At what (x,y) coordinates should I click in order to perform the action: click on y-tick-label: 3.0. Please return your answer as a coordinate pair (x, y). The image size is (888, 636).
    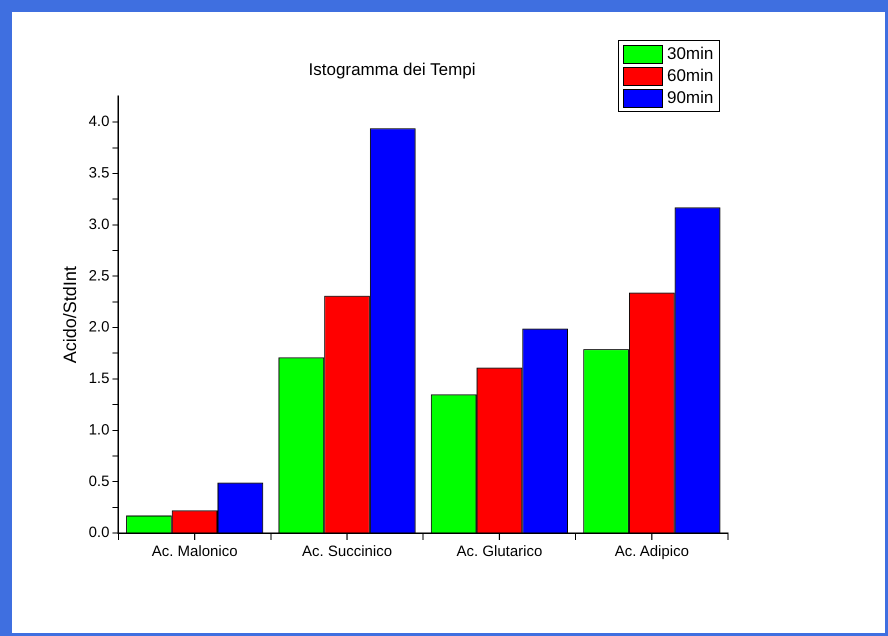
    Looking at the image, I should click on (99, 224).